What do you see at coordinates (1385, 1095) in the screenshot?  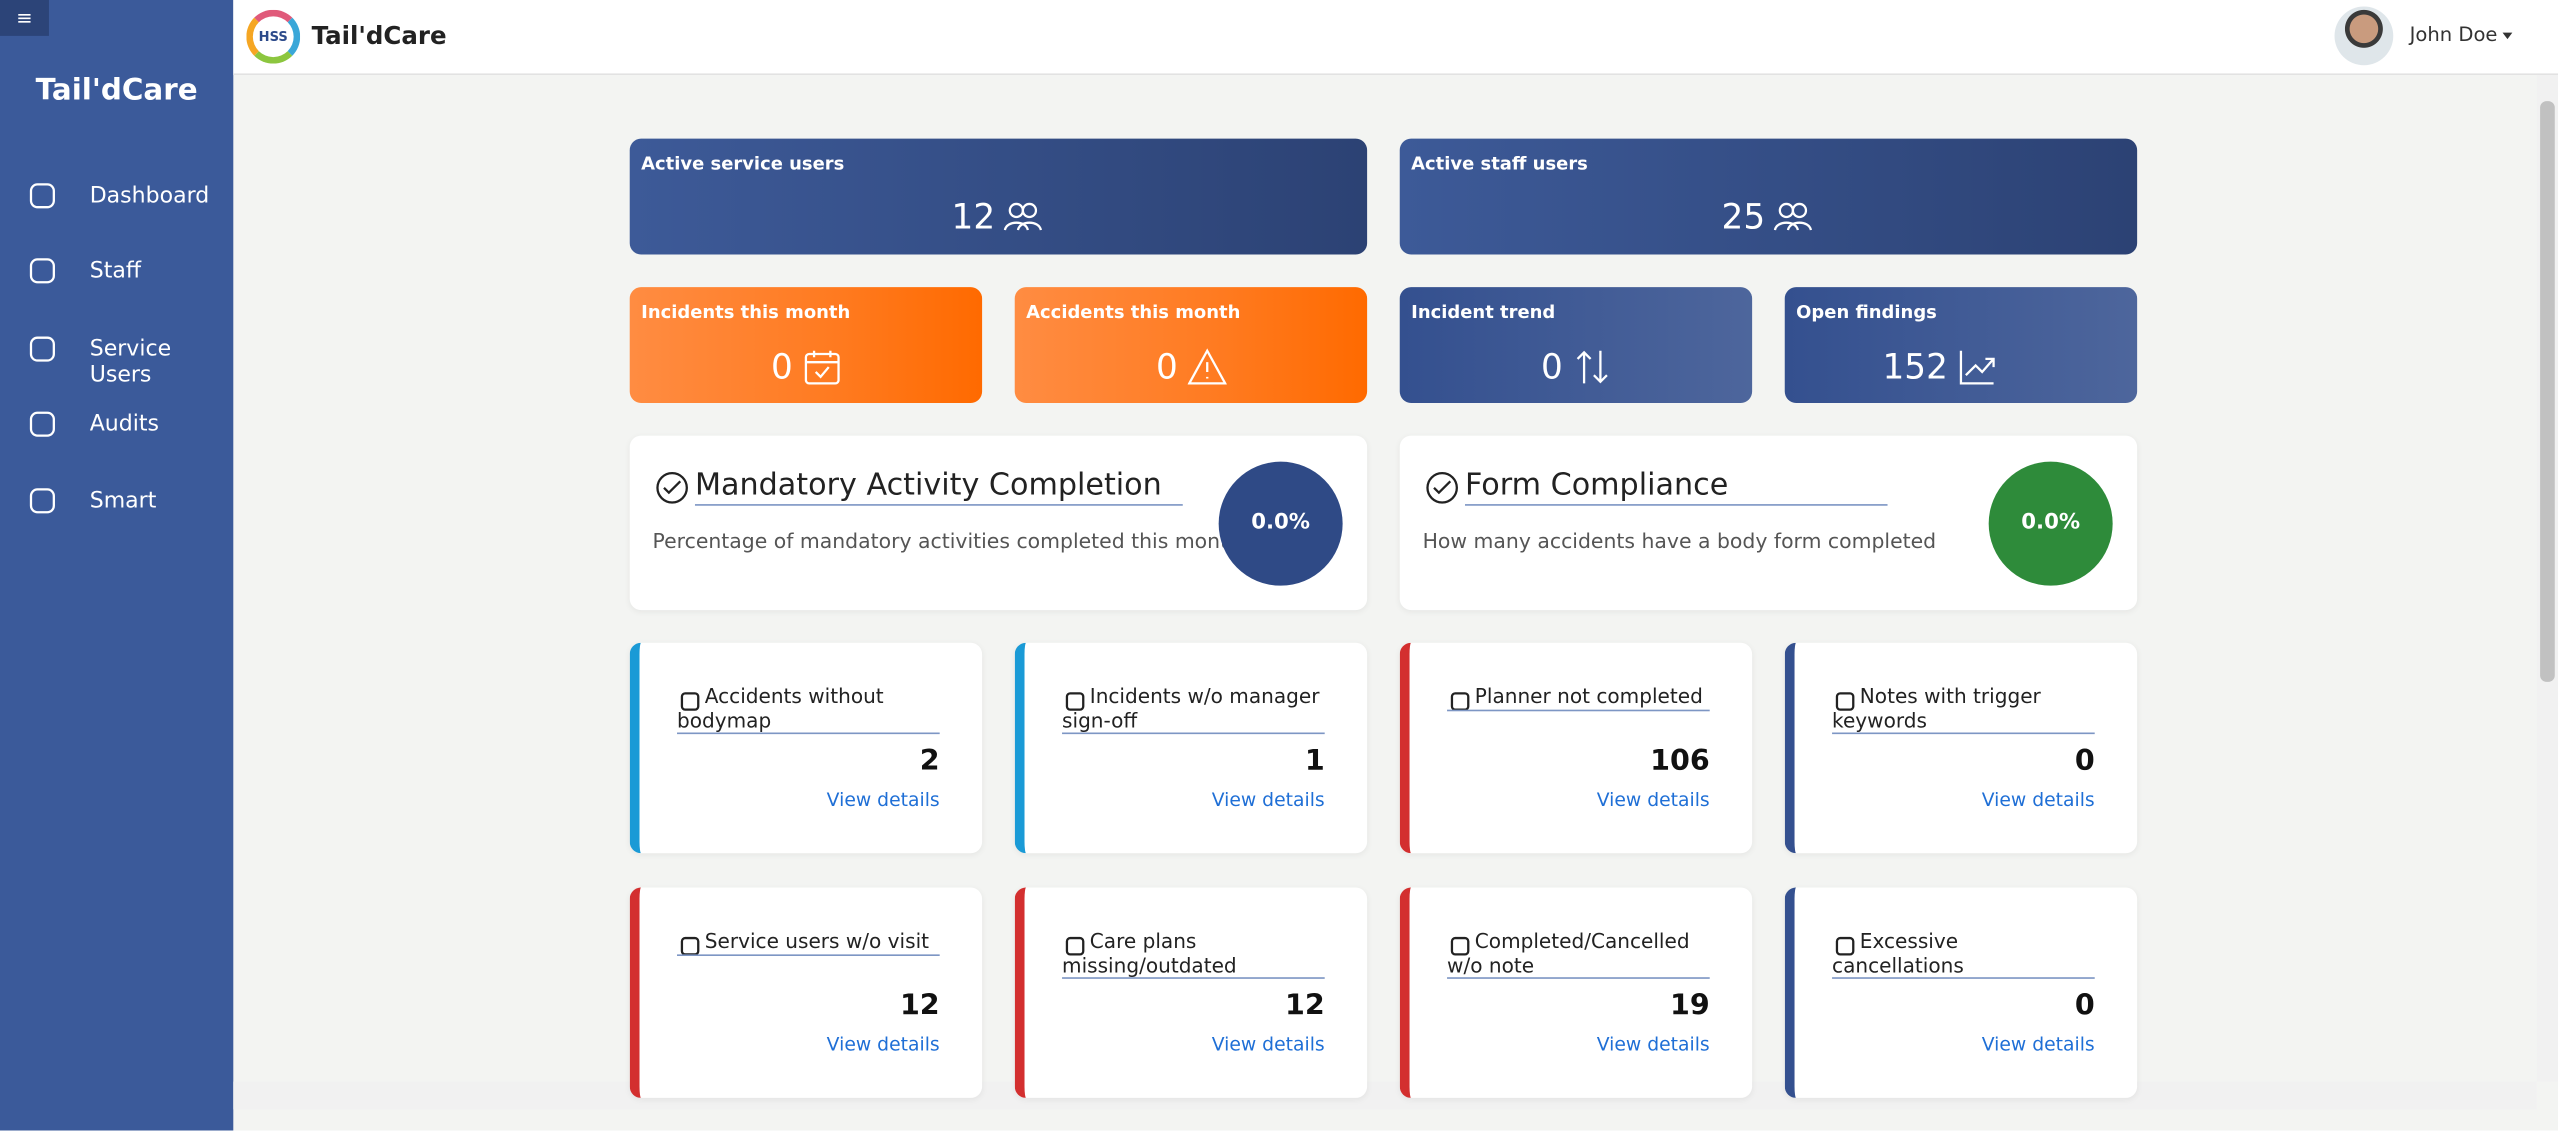 I see `horizontal-scrollbar` at bounding box center [1385, 1095].